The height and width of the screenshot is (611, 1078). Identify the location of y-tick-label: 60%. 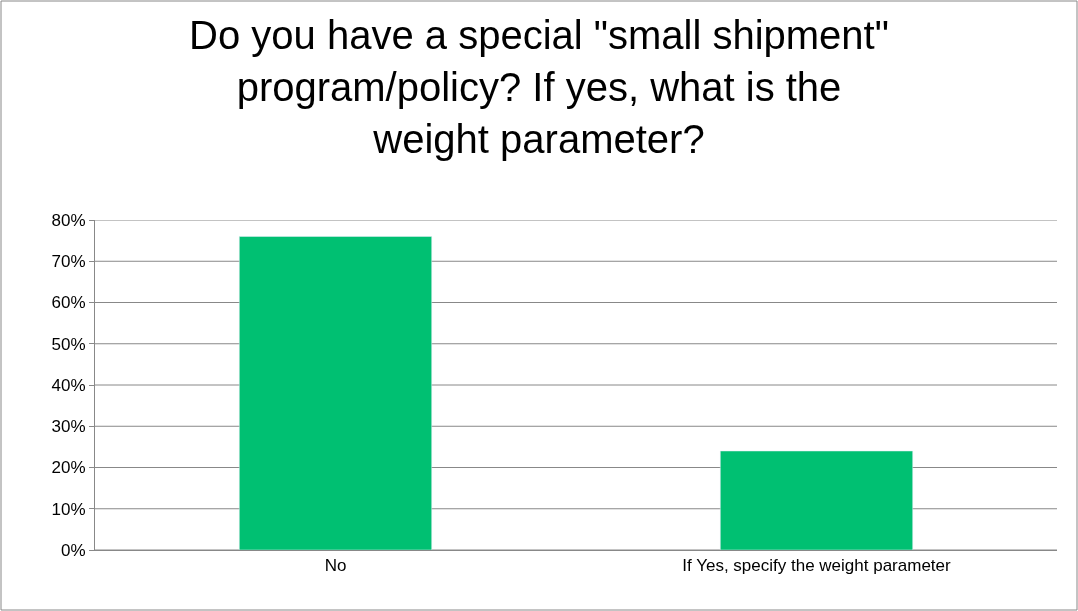
(68, 303).